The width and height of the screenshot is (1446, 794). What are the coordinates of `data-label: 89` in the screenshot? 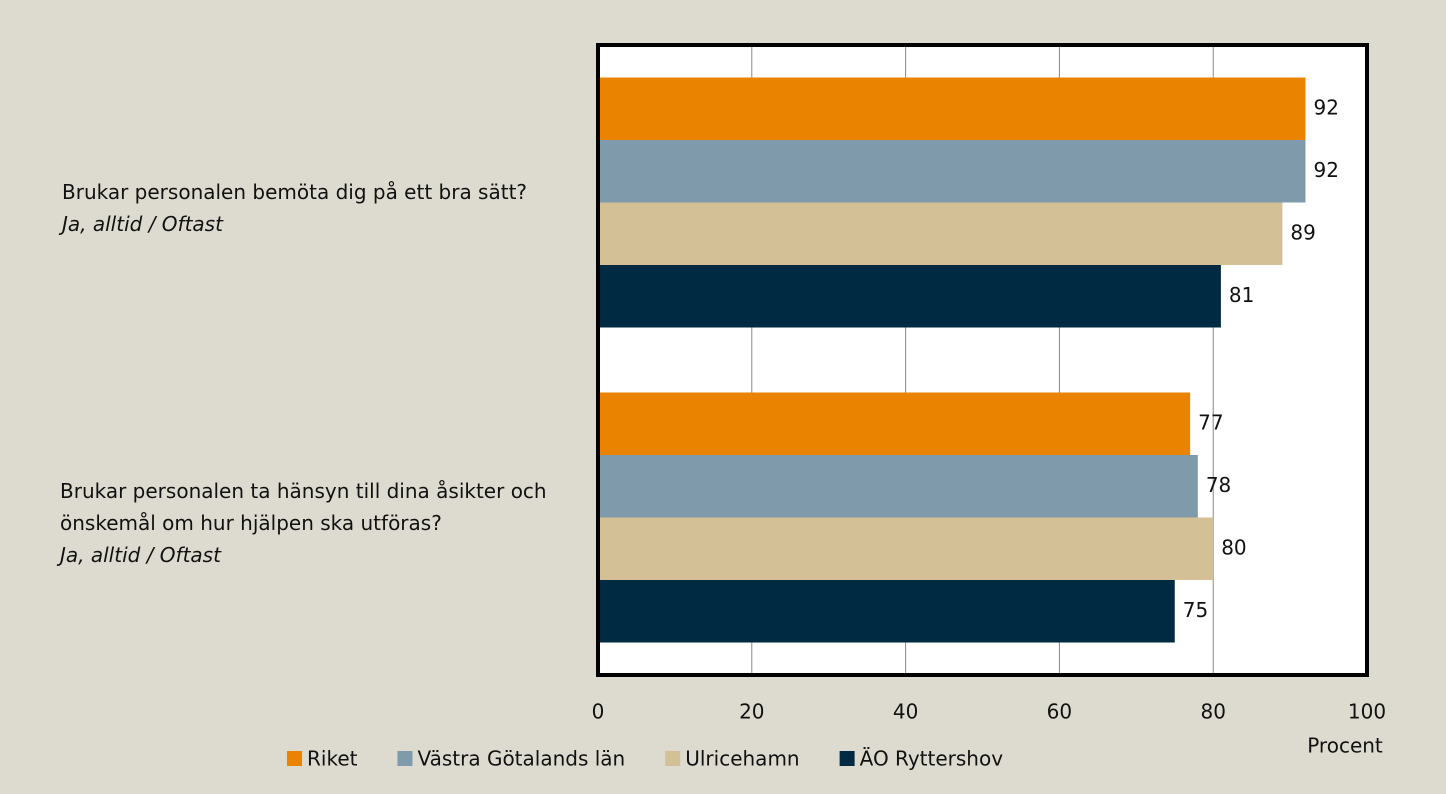 It's located at (1302, 232).